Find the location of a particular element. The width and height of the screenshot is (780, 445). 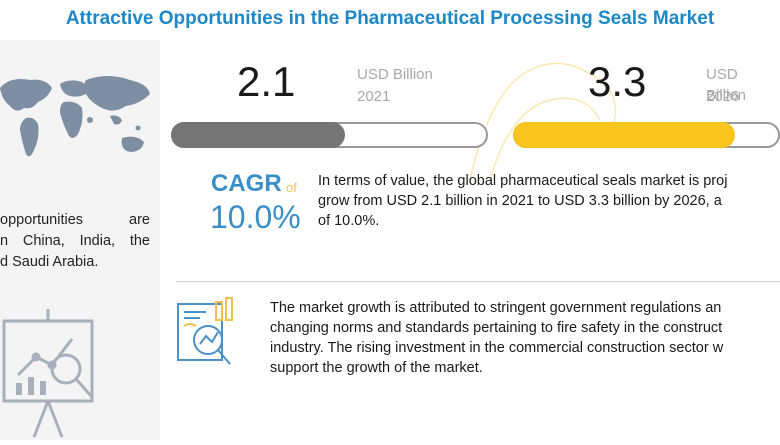

start-value: 2.1 is located at coordinates (266, 81).